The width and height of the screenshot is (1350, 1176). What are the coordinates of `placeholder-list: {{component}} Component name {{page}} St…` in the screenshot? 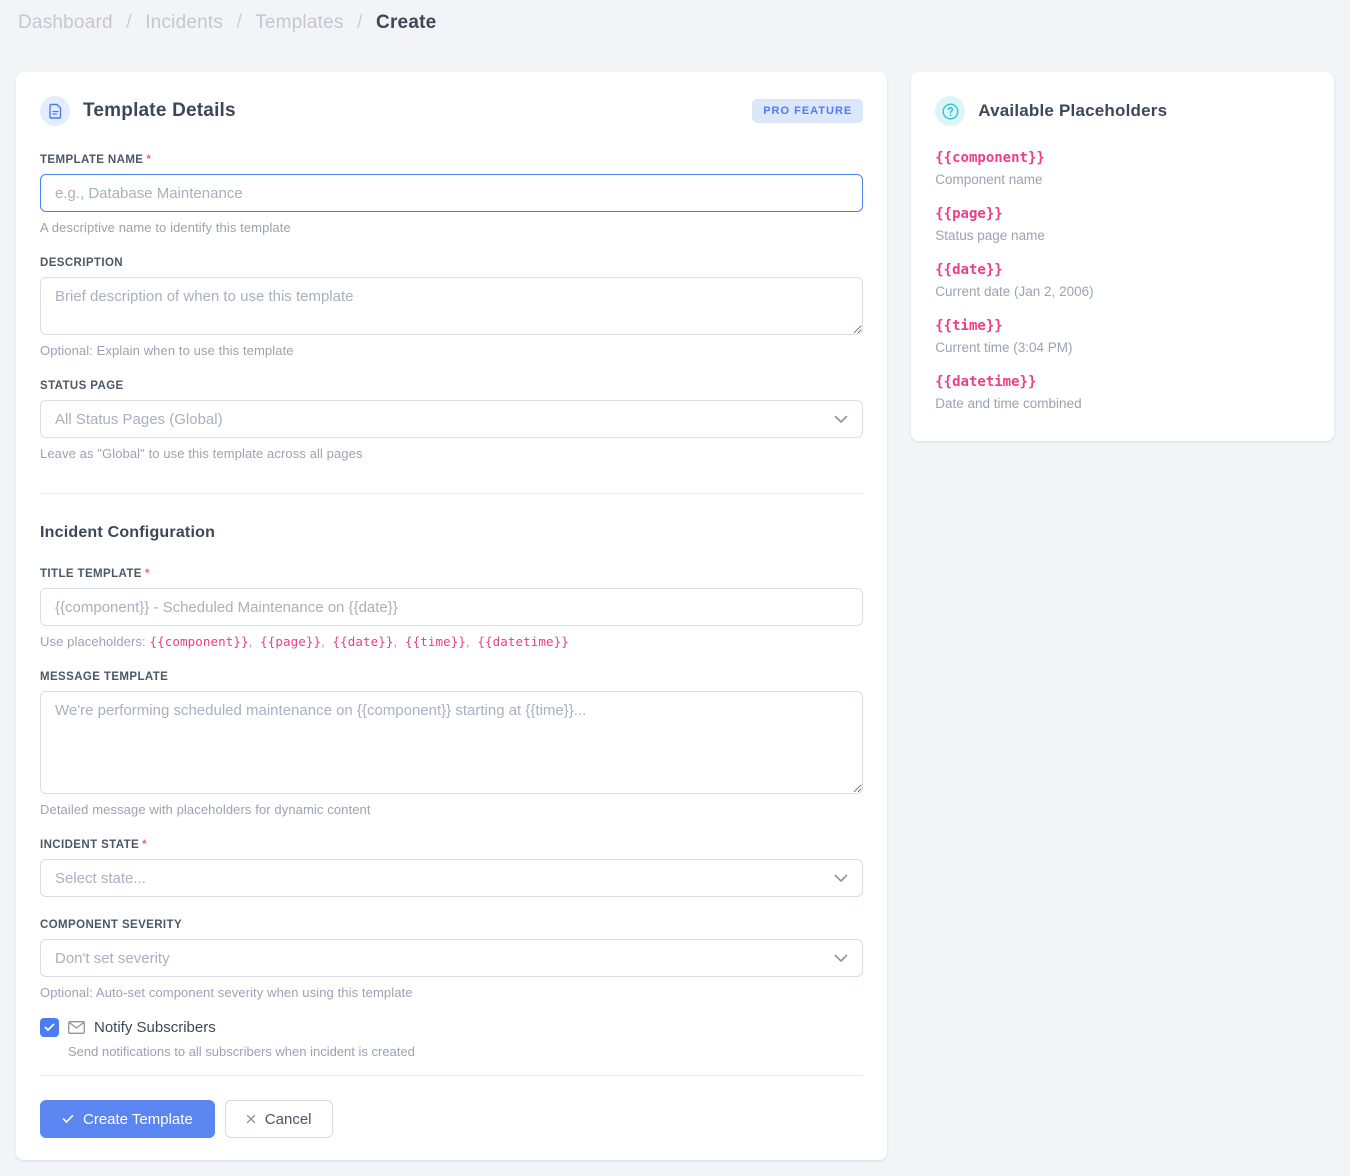 It's located at (1122, 281).